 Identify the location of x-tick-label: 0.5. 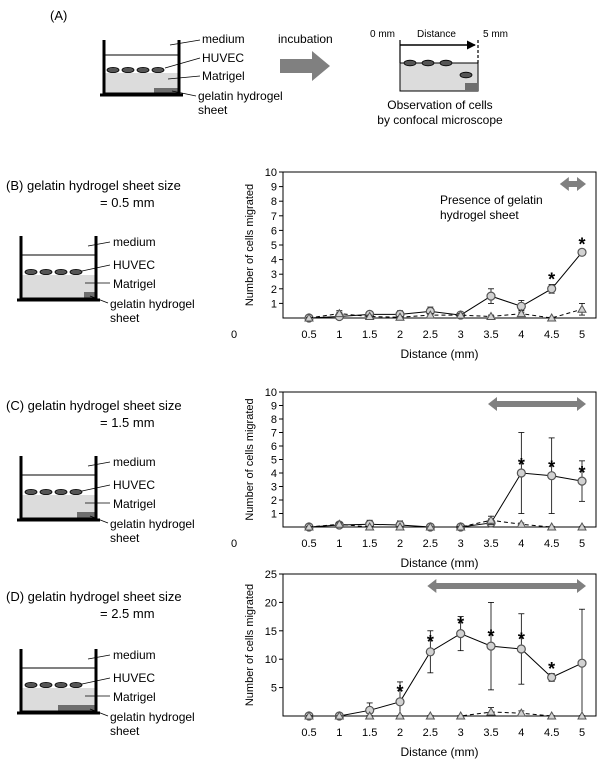
(308, 544).